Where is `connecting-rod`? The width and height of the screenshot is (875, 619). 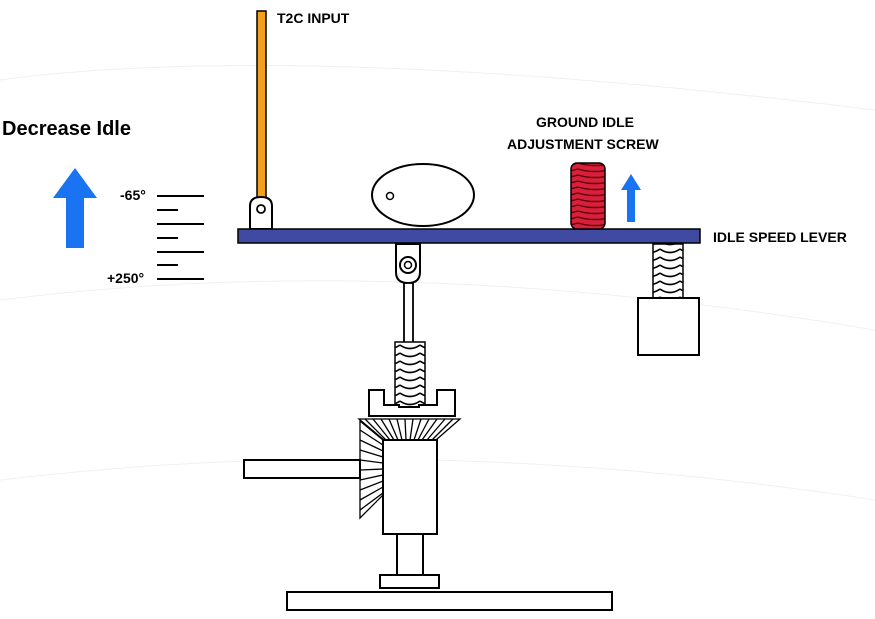
connecting-rod is located at coordinates (408, 313).